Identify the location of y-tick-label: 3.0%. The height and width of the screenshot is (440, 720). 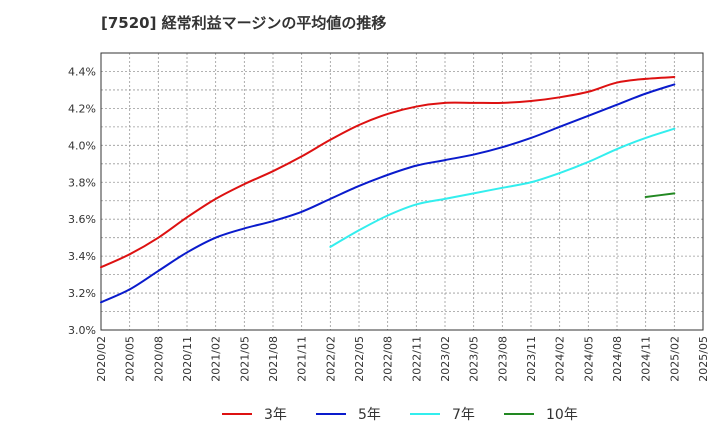
(82, 330).